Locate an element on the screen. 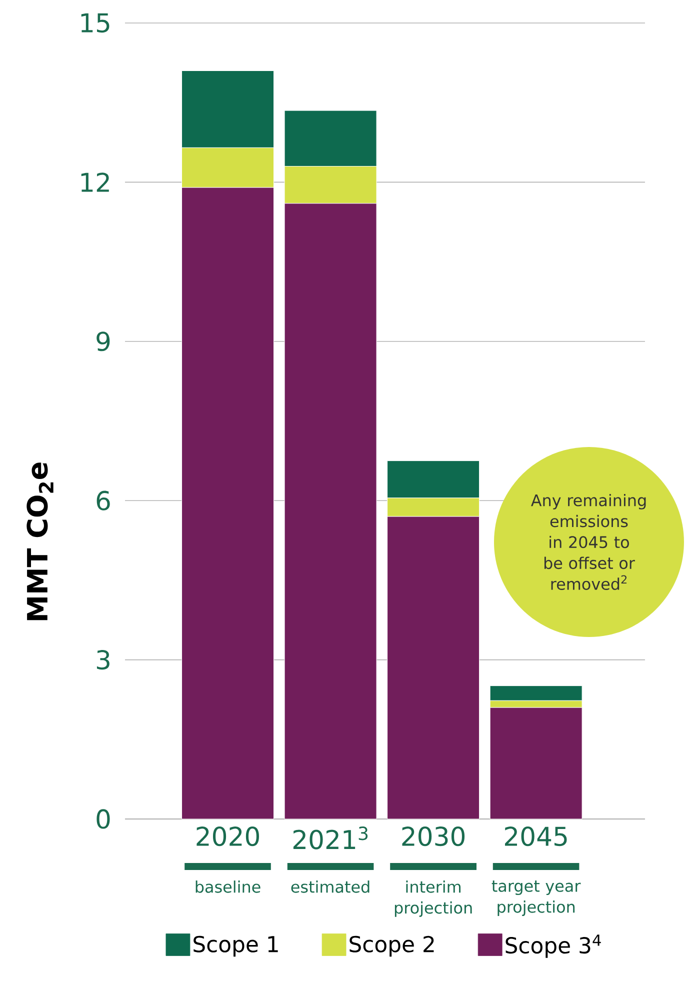 This screenshot has height=982, width=685. x-tick-label: 2020 is located at coordinates (227, 836).